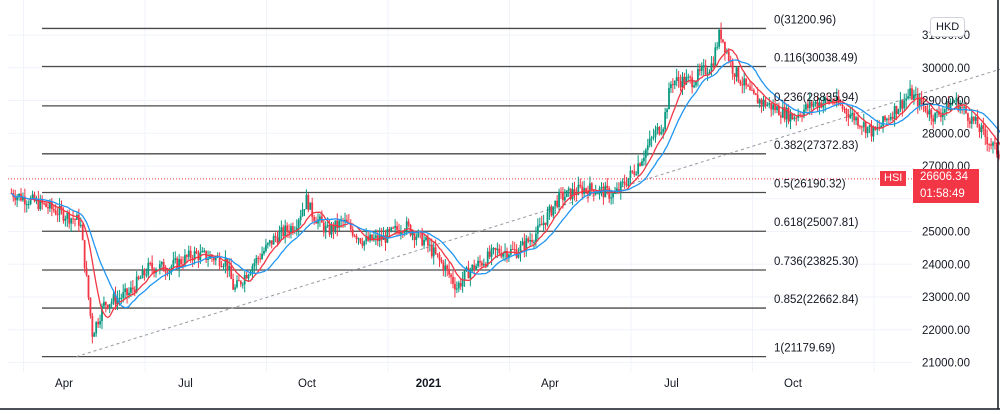 The height and width of the screenshot is (414, 1000). Describe the element at coordinates (429, 384) in the screenshot. I see `time-axis: Apr Jul Oct 2021 Apr Jul Oct` at that location.